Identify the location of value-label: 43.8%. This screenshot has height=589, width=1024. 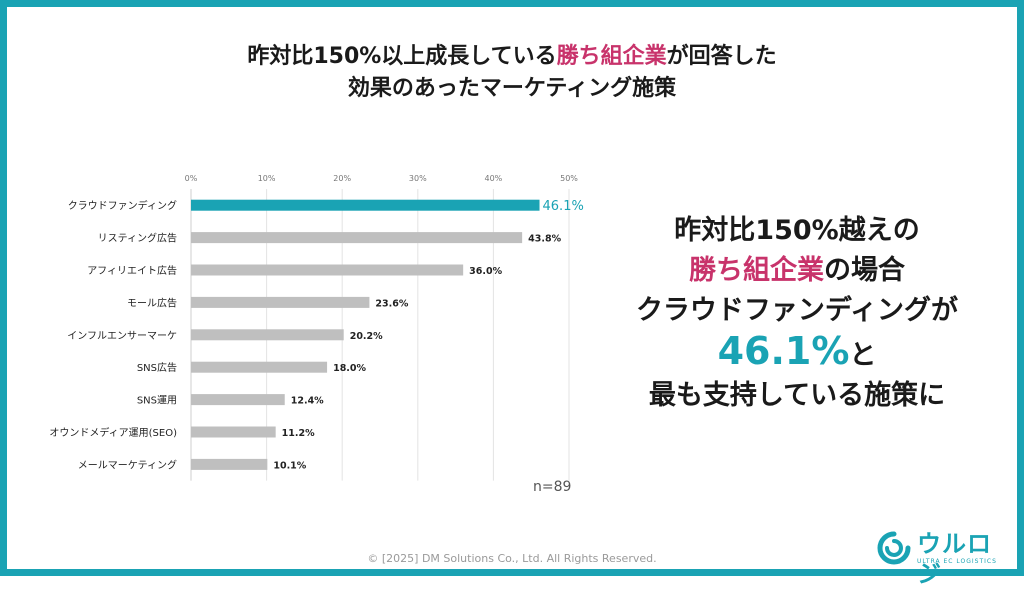
(544, 239).